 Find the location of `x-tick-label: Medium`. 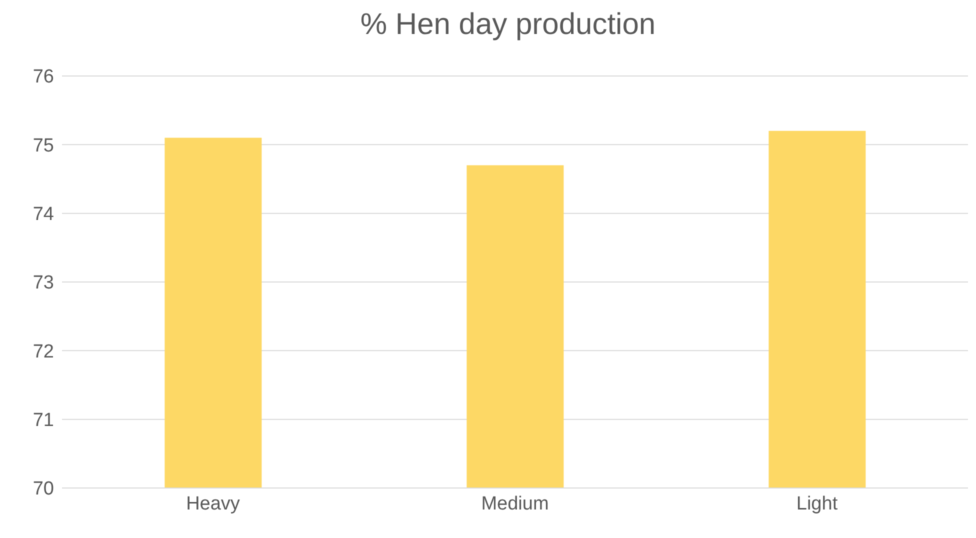

x-tick-label: Medium is located at coordinates (515, 503).